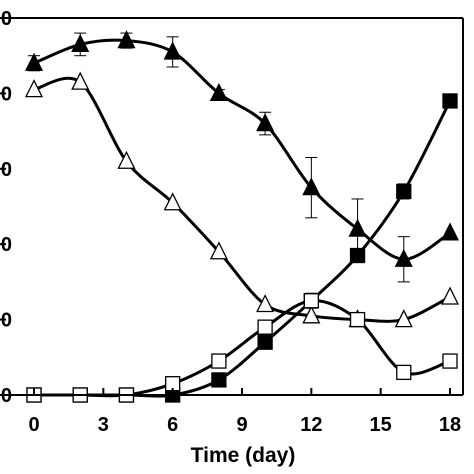  I want to click on x-tick-label: 18, so click(450, 425).